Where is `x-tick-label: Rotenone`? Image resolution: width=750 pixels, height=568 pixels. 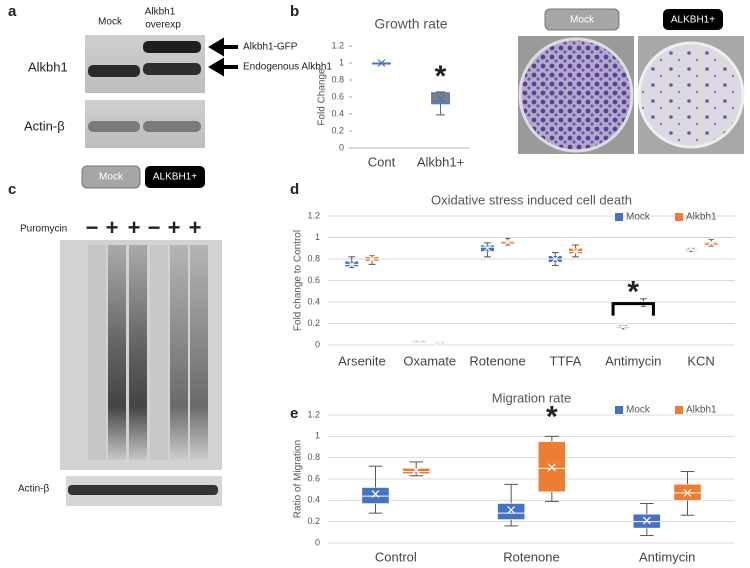 x-tick-label: Rotenone is located at coordinates (497, 360).